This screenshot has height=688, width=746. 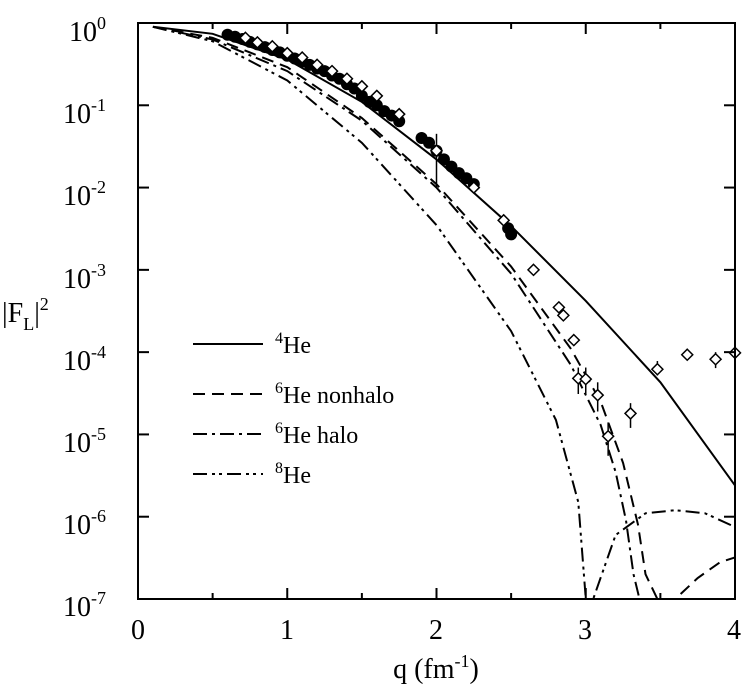 I want to click on legend-label-8he: 8He, so click(x=293, y=474).